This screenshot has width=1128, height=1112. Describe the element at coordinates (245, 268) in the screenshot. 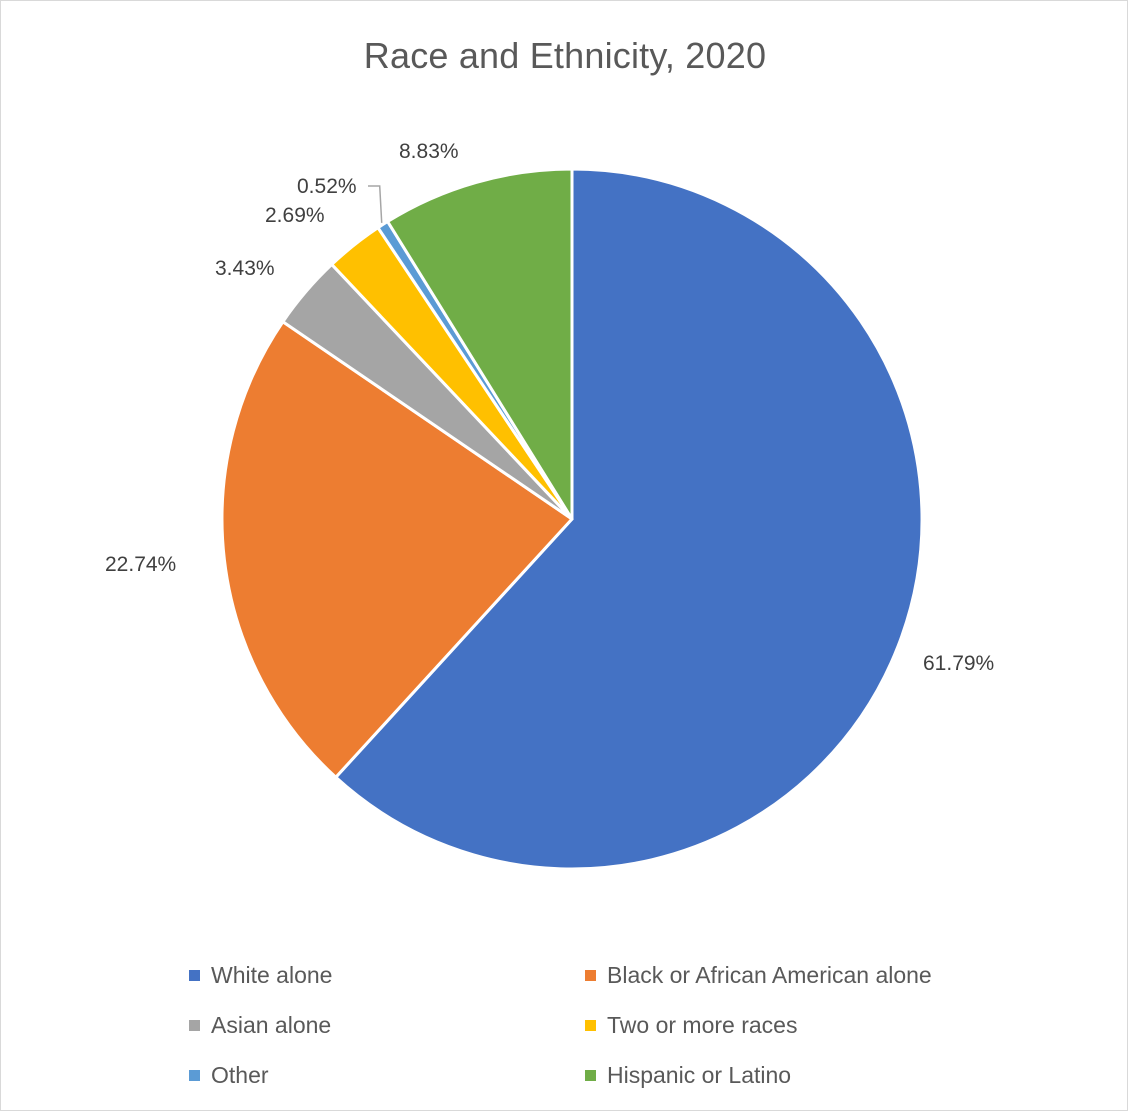

I see `data-label-asian-alone: 3.43%` at that location.